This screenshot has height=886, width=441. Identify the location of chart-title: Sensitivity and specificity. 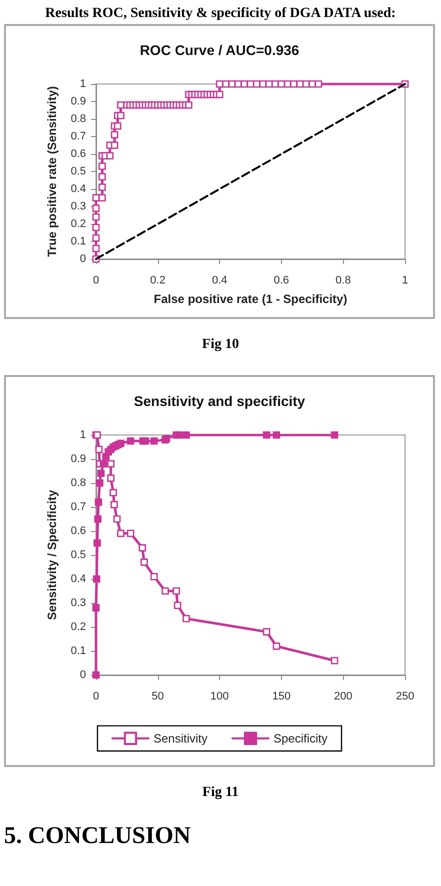
(220, 401).